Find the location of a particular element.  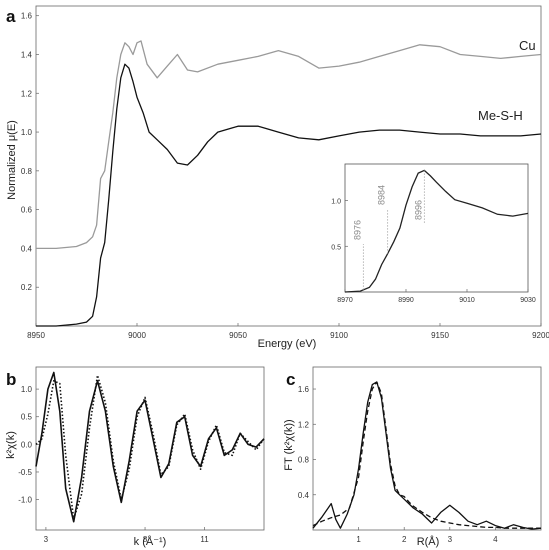

panel-a-label: a is located at coordinates (11, 16).